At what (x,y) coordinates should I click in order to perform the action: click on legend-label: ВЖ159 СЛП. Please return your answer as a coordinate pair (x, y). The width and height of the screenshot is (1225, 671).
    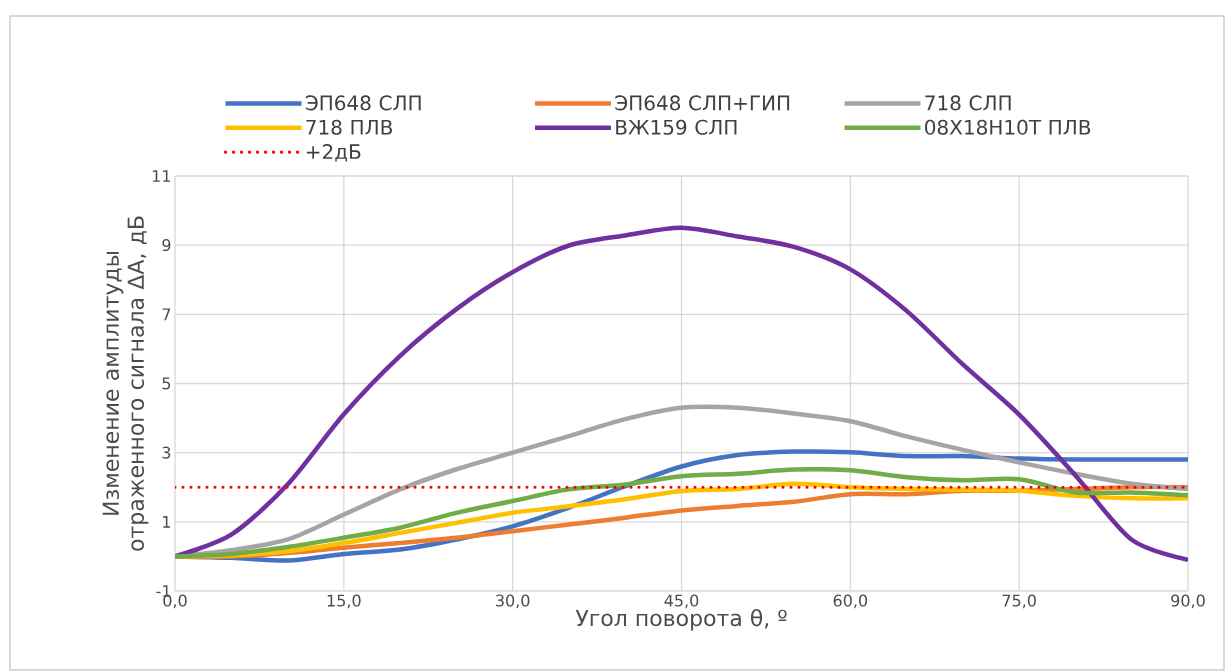
    Looking at the image, I should click on (676, 127).